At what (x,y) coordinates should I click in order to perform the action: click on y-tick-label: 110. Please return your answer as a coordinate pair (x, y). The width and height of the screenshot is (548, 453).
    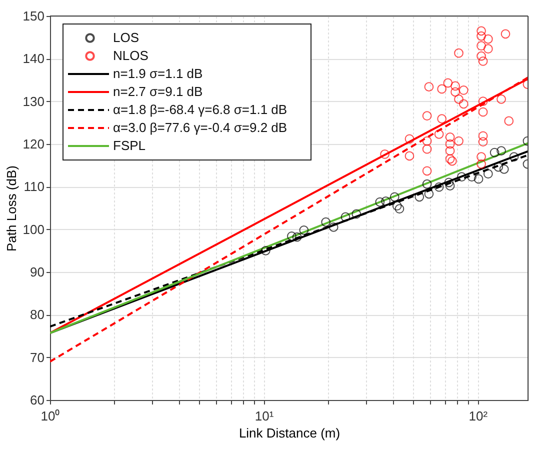
    Looking at the image, I should click on (34, 186).